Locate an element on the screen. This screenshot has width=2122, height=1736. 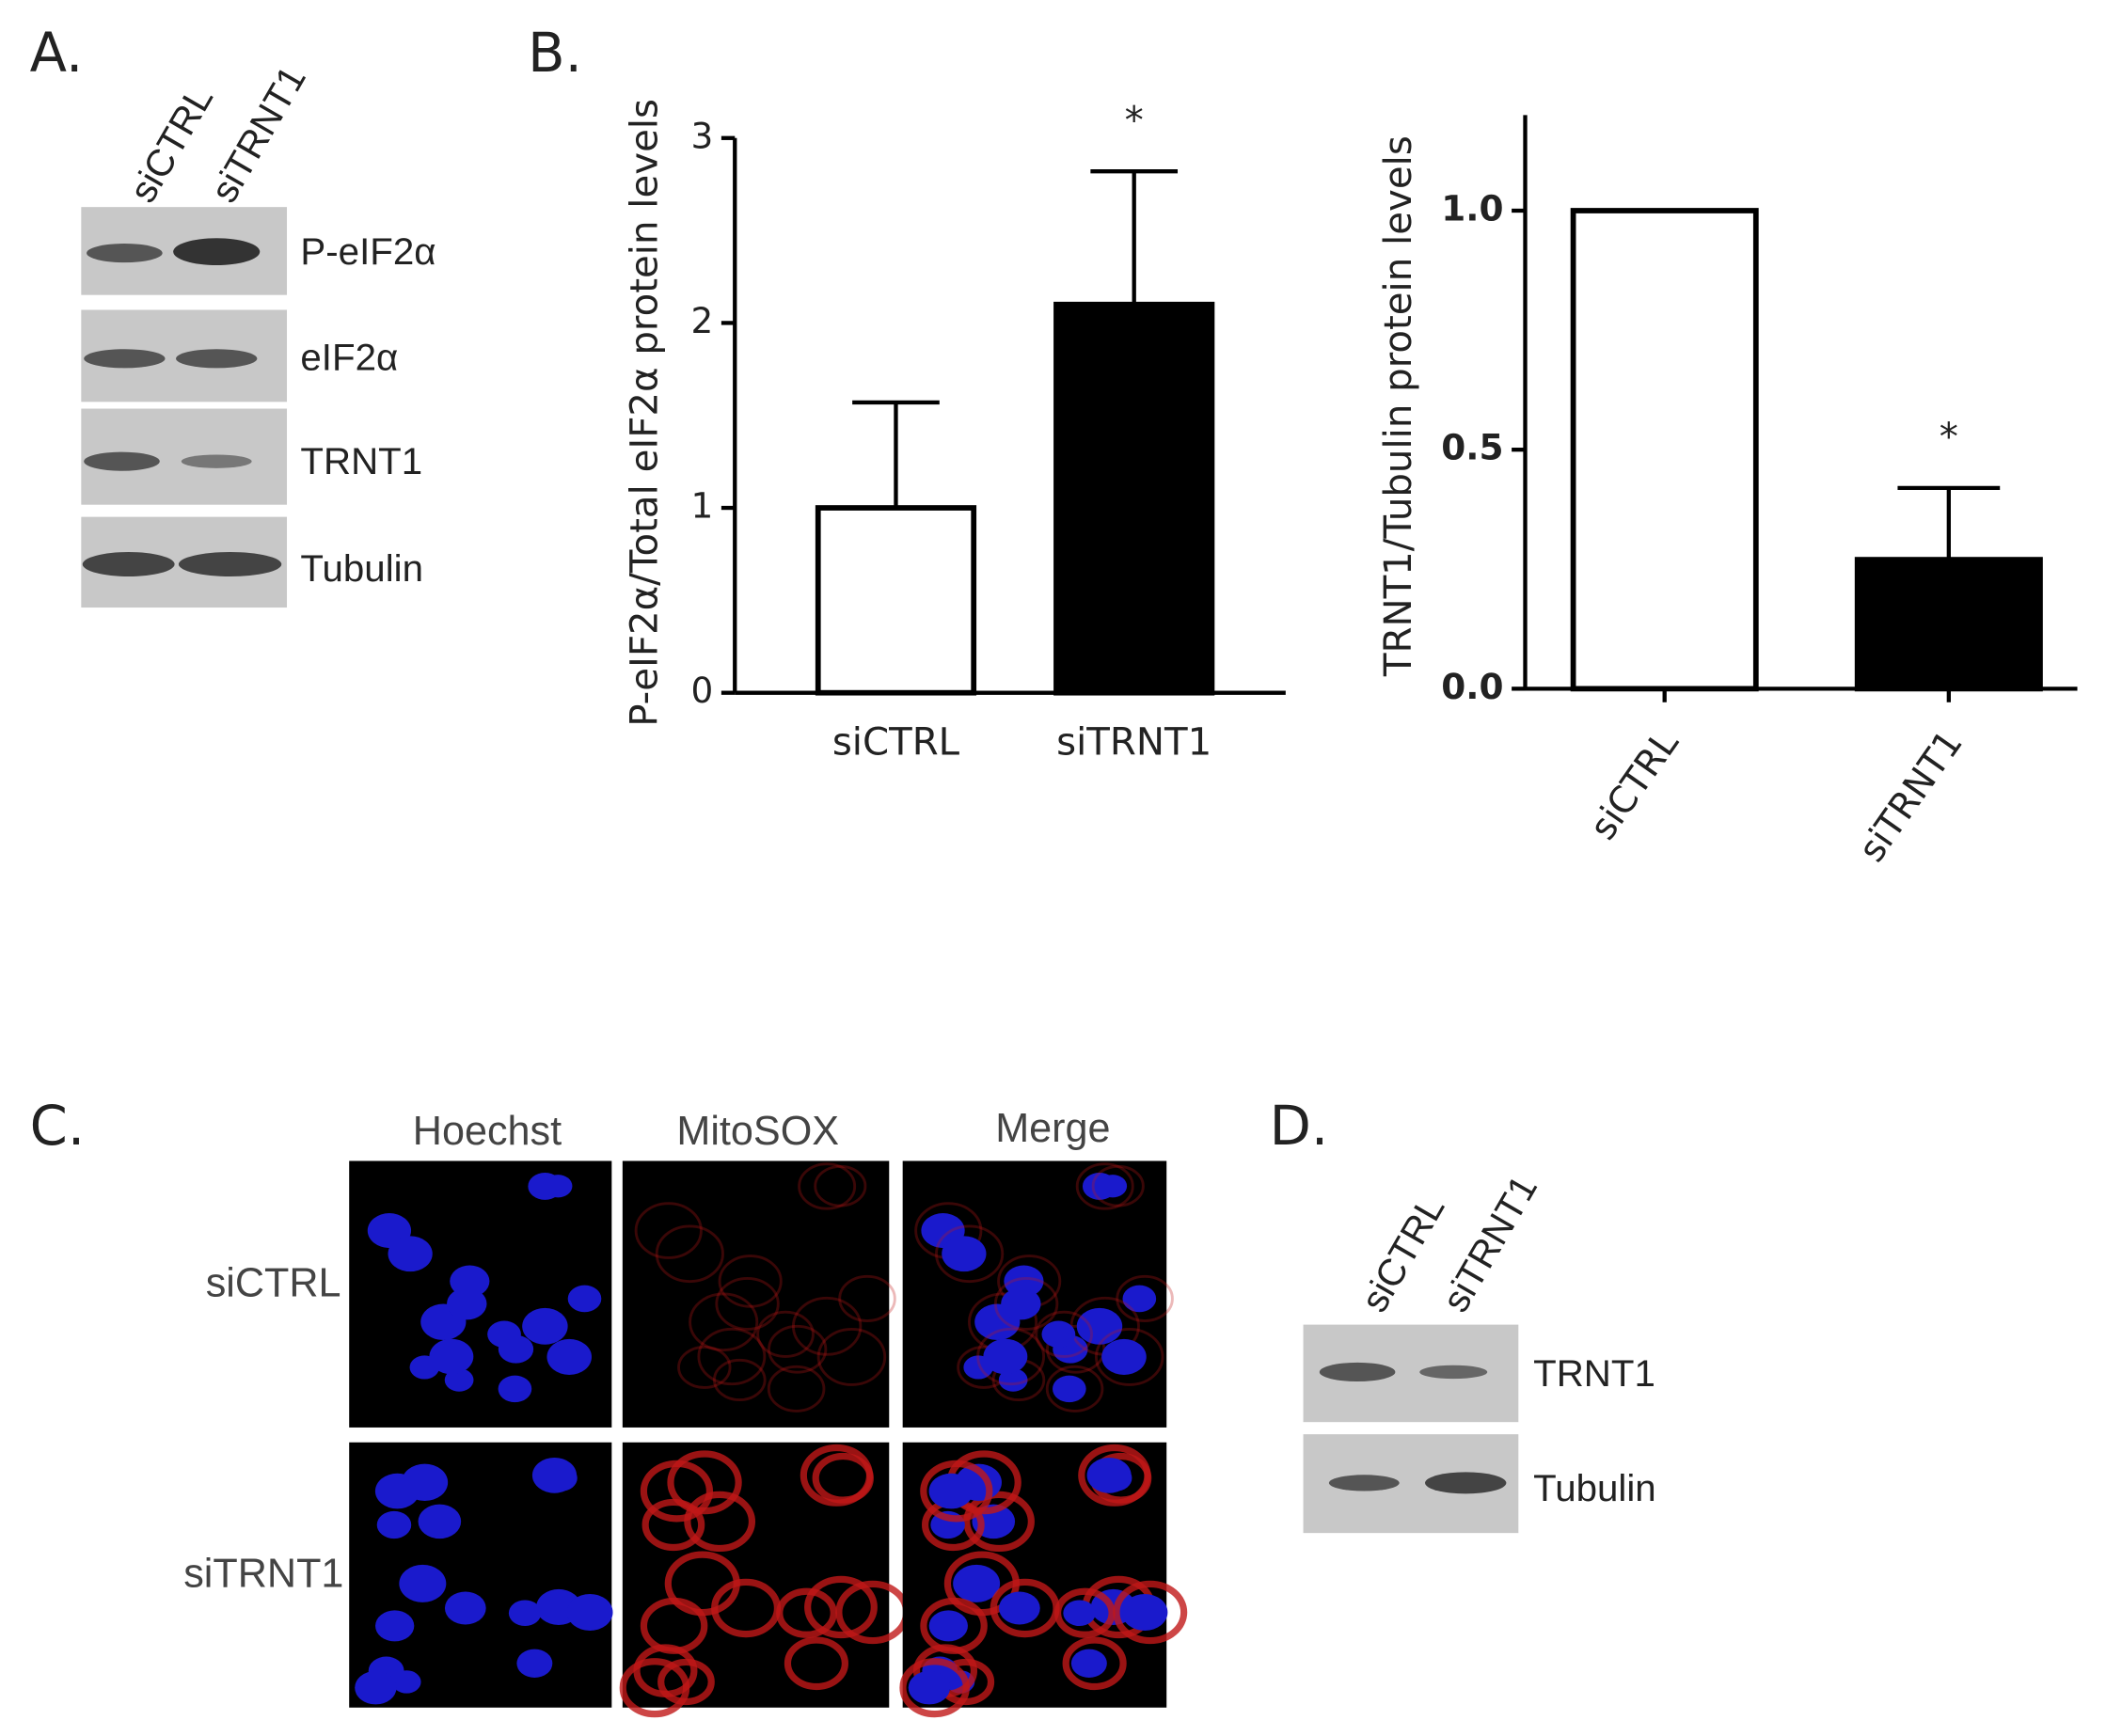
band-label: eIF2α is located at coordinates (349, 357).